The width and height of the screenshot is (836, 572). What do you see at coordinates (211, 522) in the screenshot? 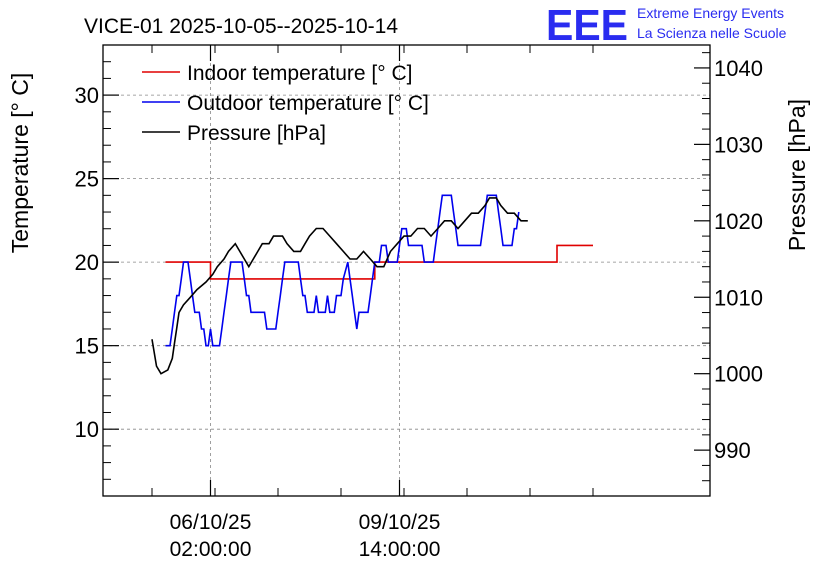
I see `x-tick-label-date-0: 06/10/25` at bounding box center [211, 522].